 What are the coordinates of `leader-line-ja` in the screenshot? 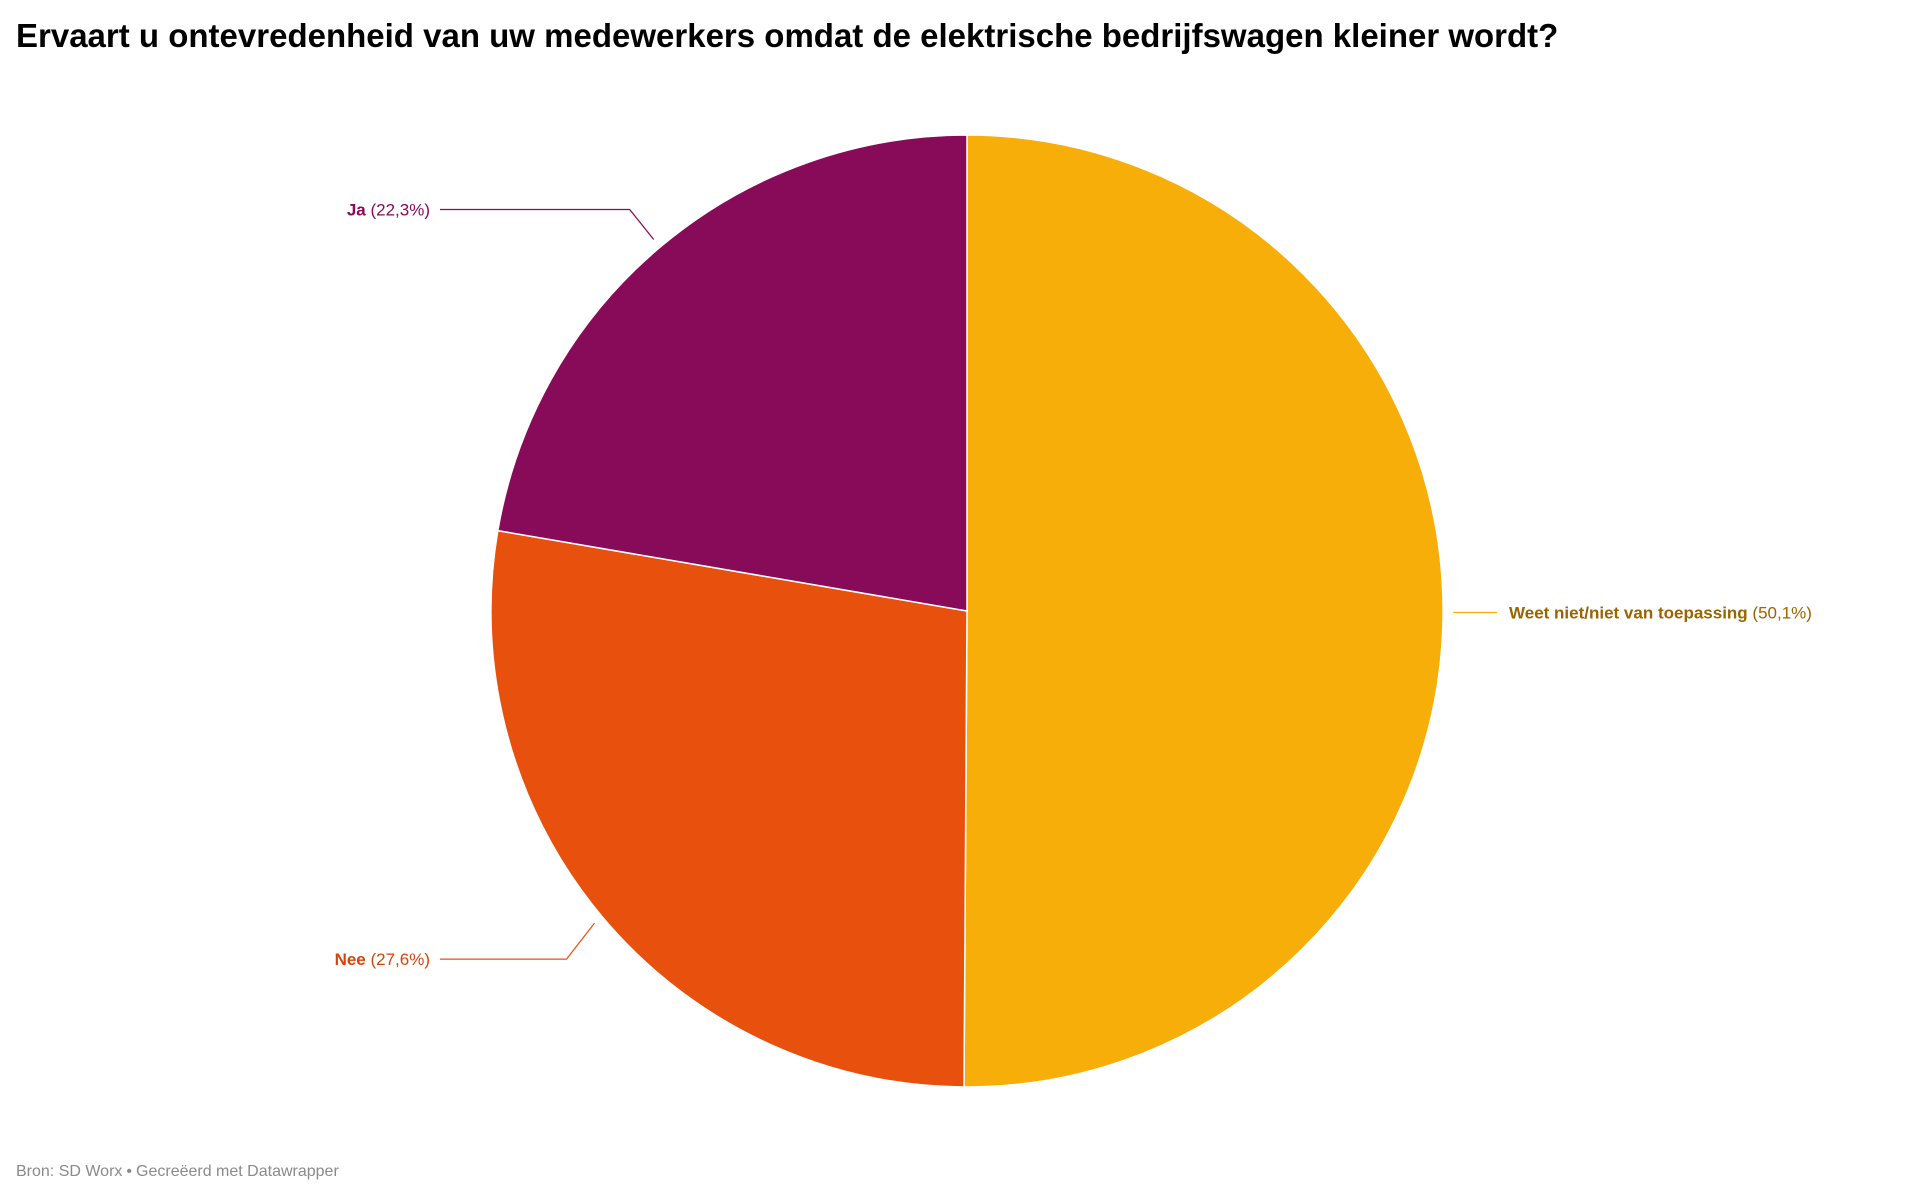 It's located at (547, 224).